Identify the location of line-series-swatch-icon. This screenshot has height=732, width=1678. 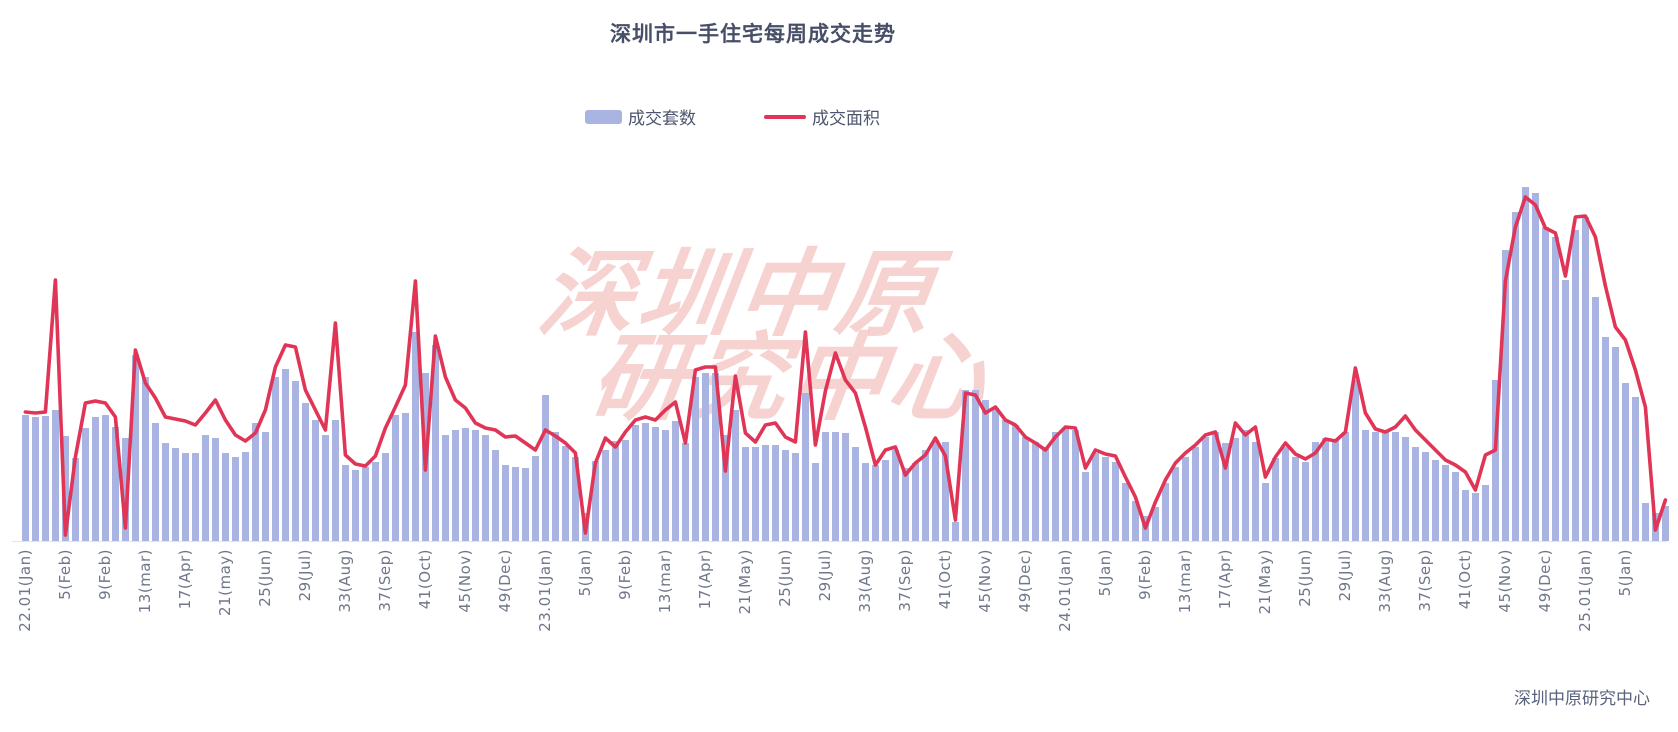
(785, 116).